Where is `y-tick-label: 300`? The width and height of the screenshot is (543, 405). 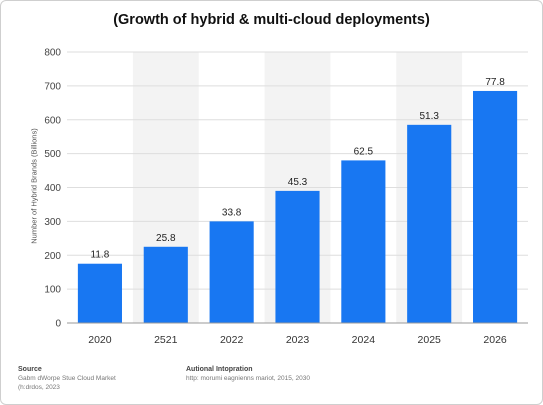
y-tick-label: 300 is located at coordinates (52, 222).